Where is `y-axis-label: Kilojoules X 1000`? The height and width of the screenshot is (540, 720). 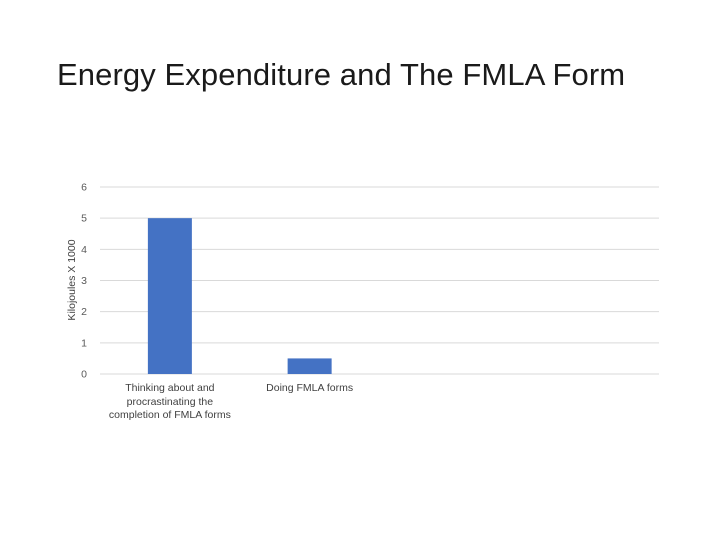 y-axis-label: Kilojoules X 1000 is located at coordinates (72, 279).